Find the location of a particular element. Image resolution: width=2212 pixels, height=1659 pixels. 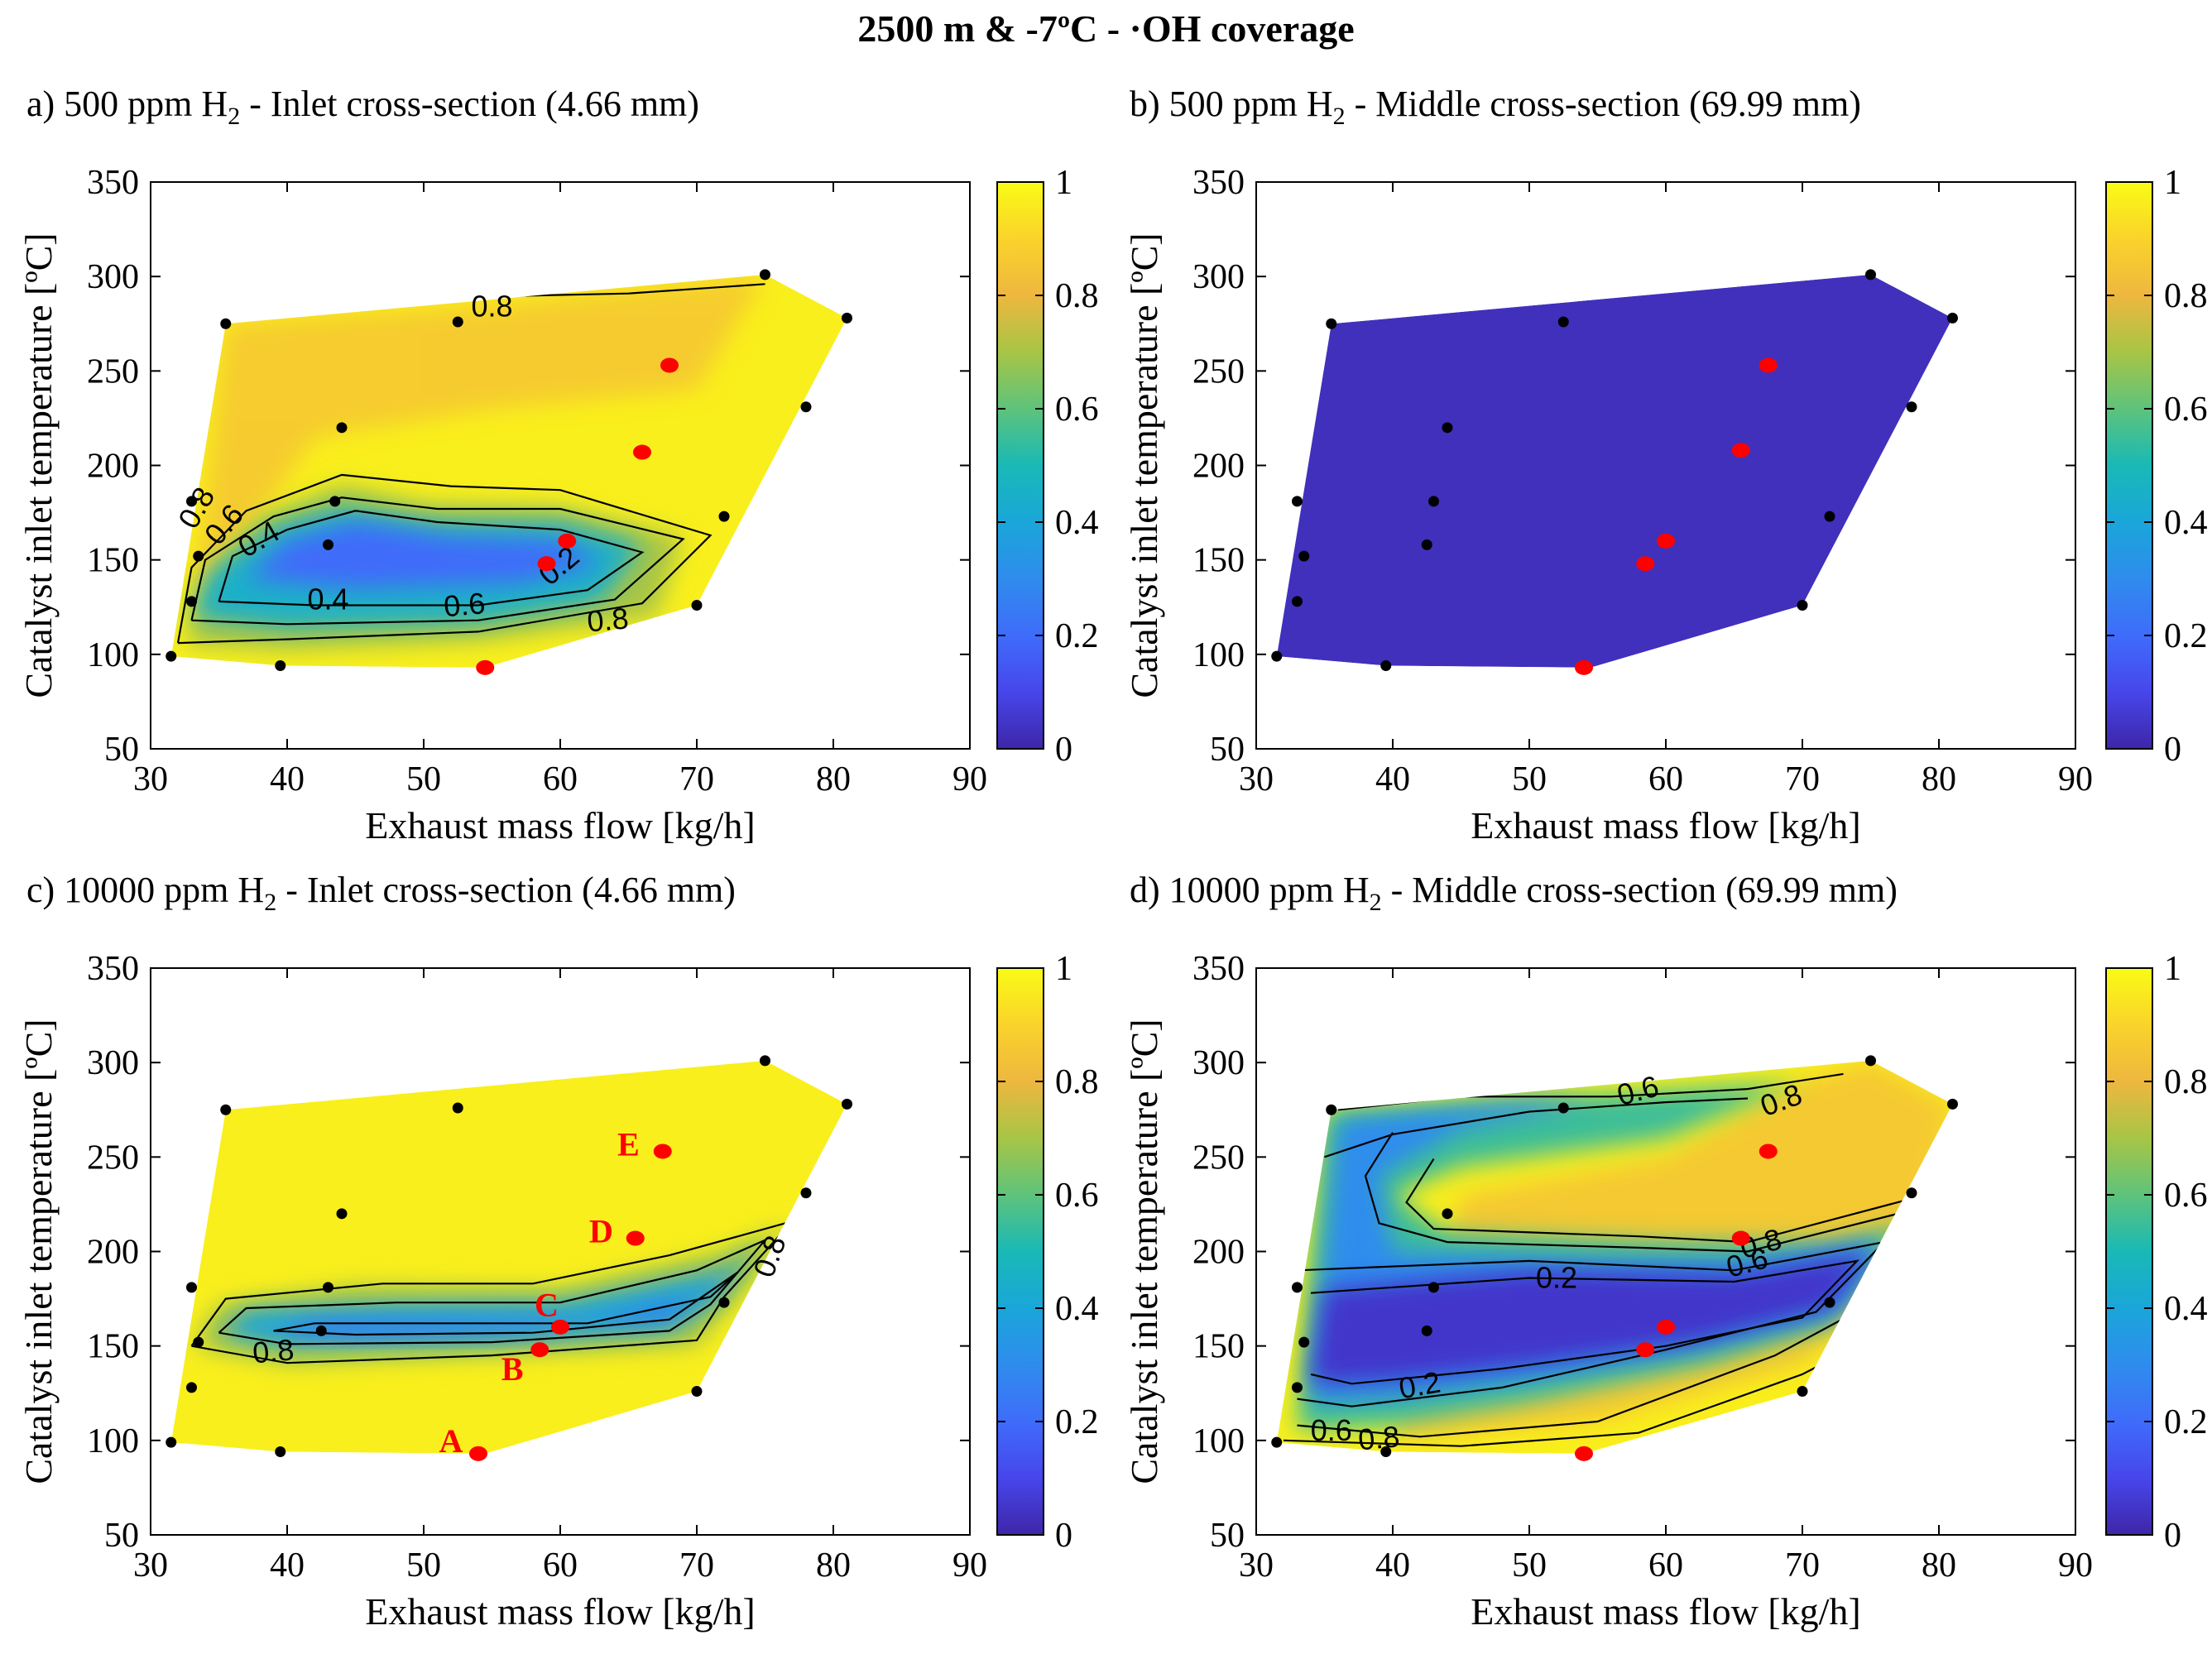

contour-label: 0.6 is located at coordinates (465, 604).